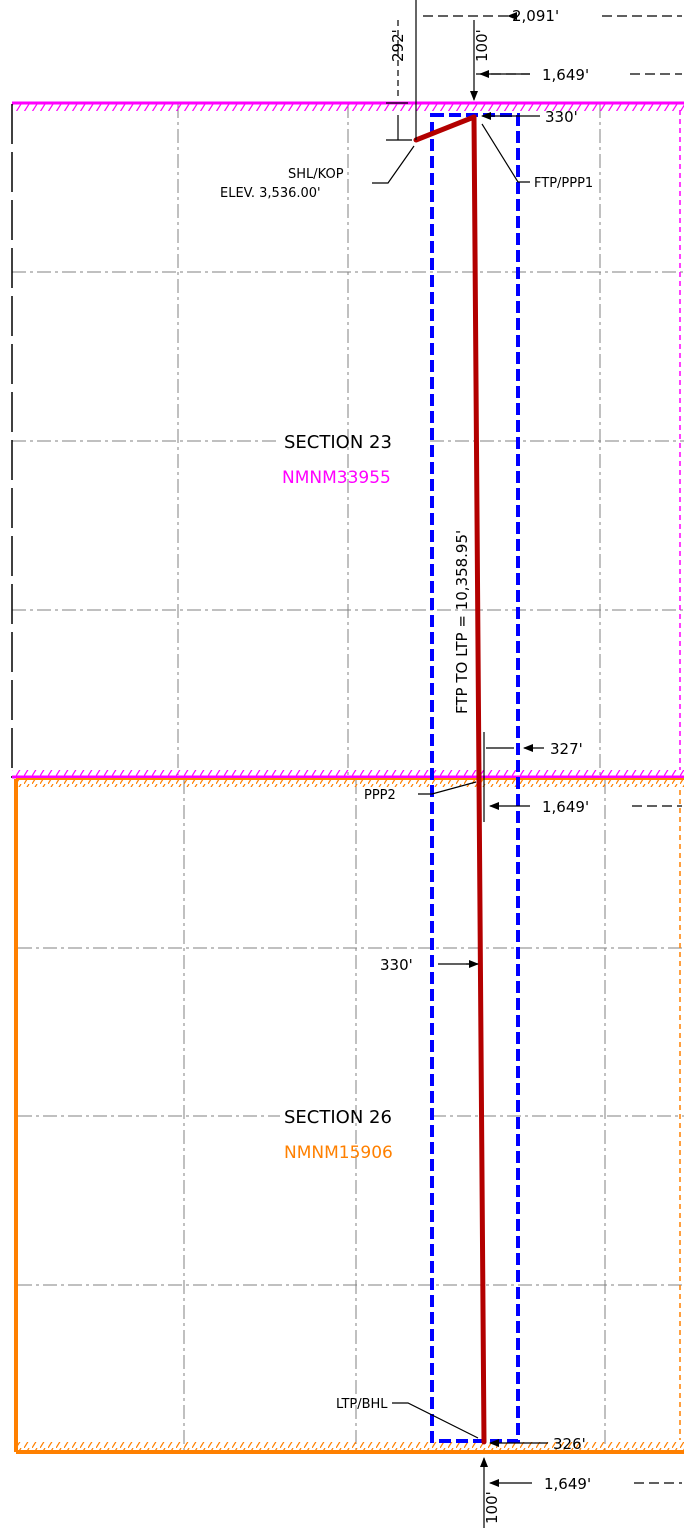 This screenshot has width=684, height=1528. I want to click on dim-2091: 2,091', so click(535, 16).